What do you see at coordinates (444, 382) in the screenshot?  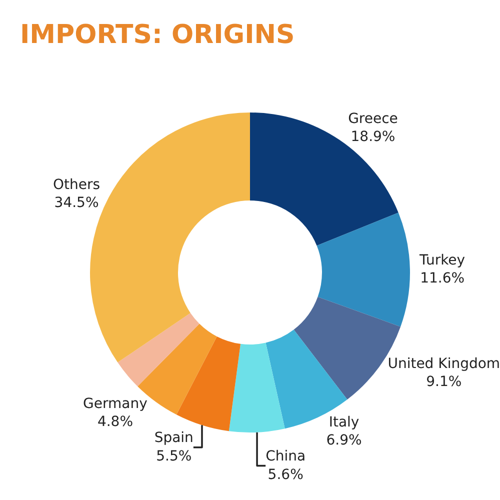 I see `data-label: 9.1%` at bounding box center [444, 382].